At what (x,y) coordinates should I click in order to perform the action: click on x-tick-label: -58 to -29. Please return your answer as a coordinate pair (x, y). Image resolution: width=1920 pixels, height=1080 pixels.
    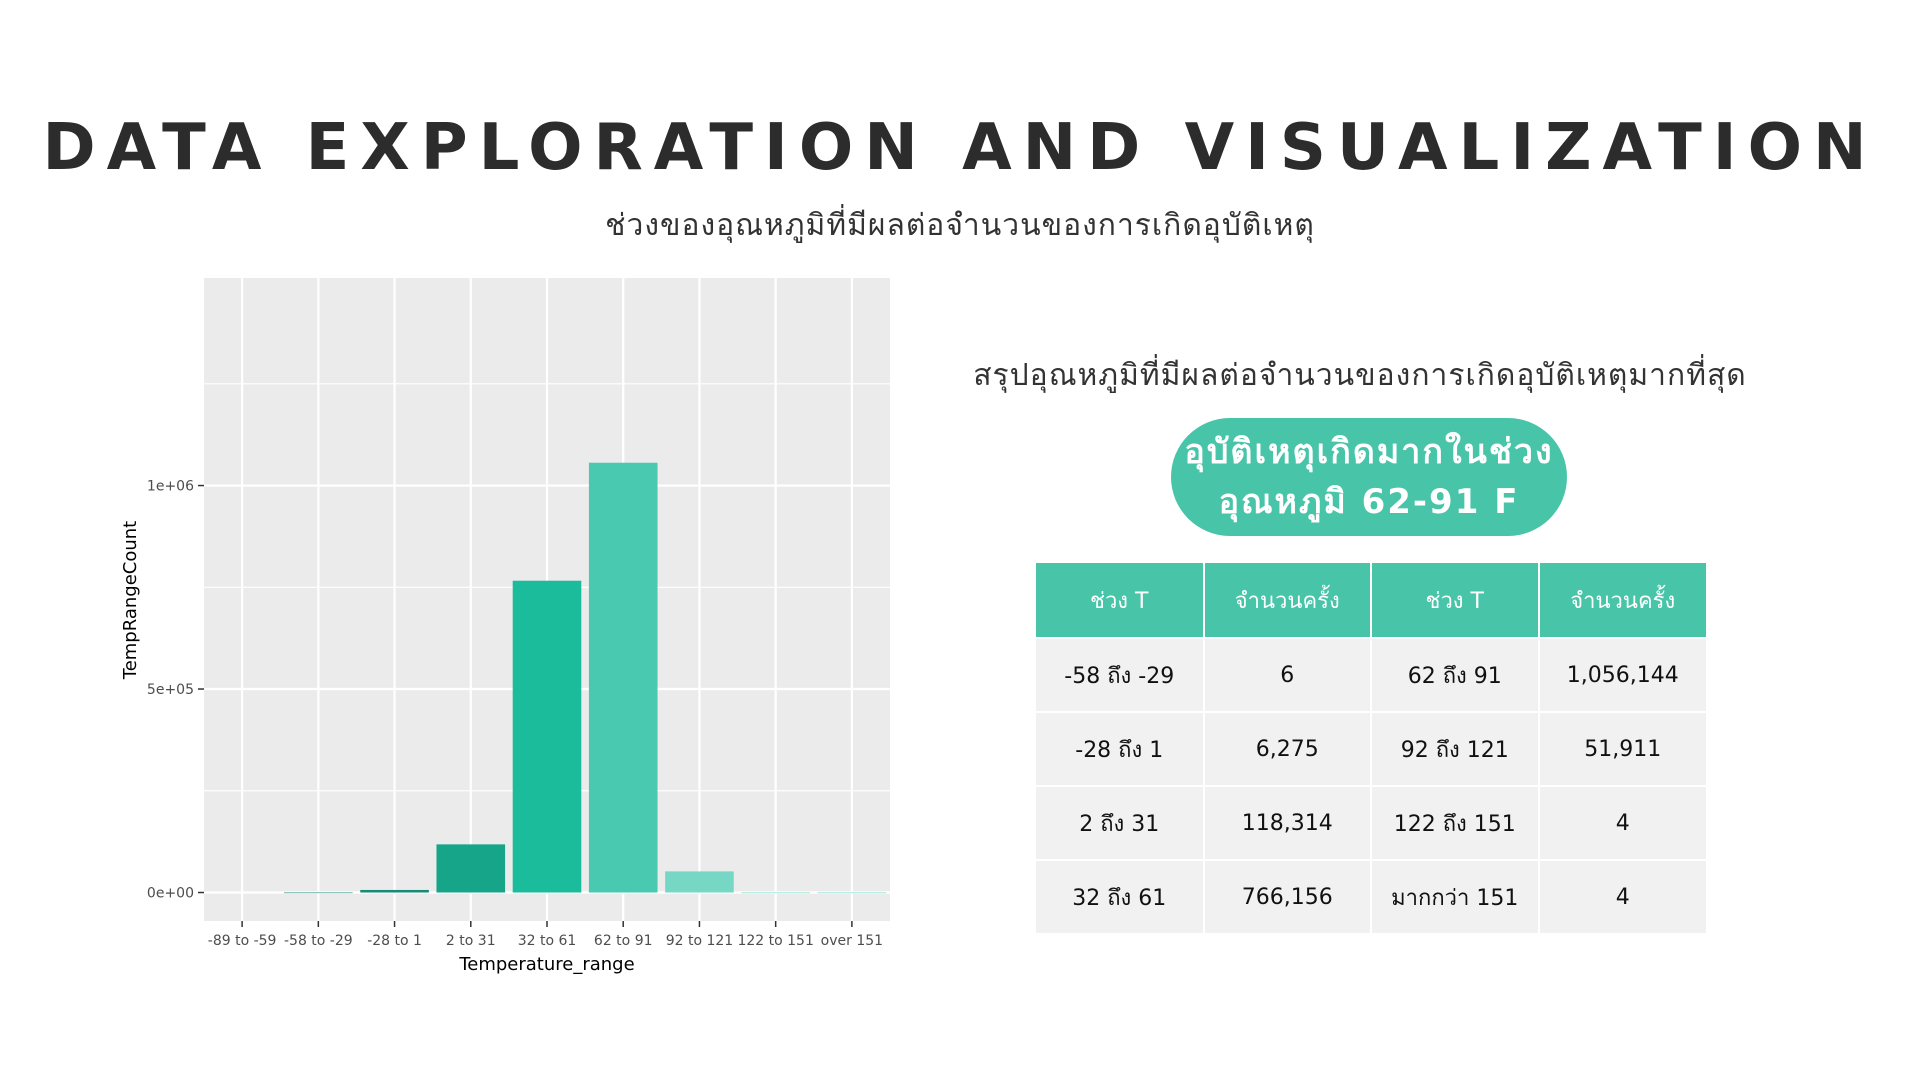
    Looking at the image, I should click on (318, 941).